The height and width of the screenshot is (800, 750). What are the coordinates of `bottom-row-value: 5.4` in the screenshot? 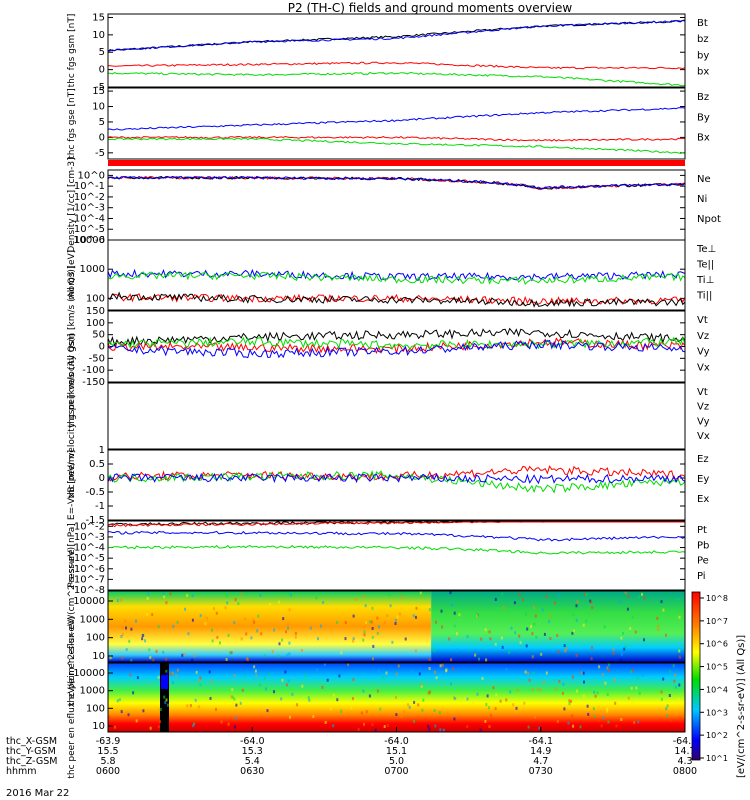 It's located at (252, 761).